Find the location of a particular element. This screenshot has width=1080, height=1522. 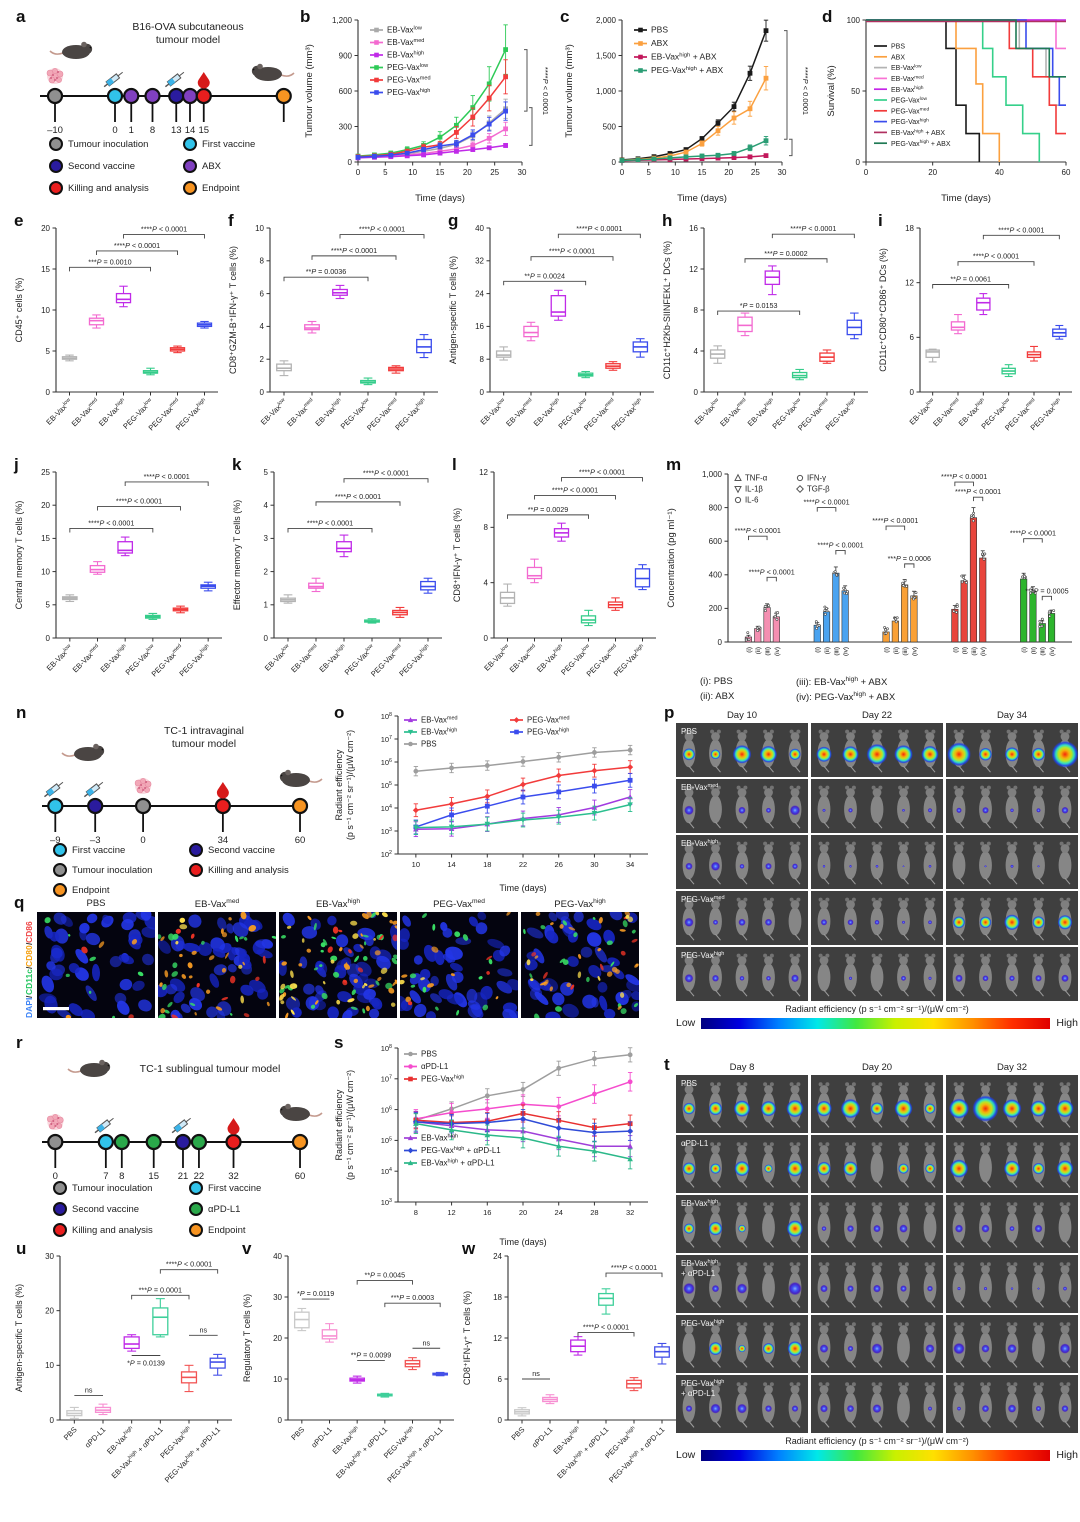

channel-legend: DAPI / CD11c / CD80/CD86 is located at coordinates (29, 969).